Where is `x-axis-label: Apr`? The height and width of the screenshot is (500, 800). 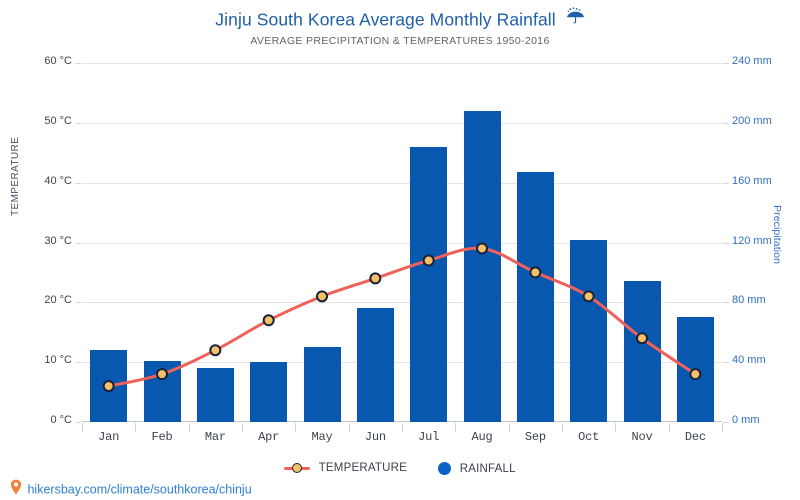 x-axis-label: Apr is located at coordinates (269, 437).